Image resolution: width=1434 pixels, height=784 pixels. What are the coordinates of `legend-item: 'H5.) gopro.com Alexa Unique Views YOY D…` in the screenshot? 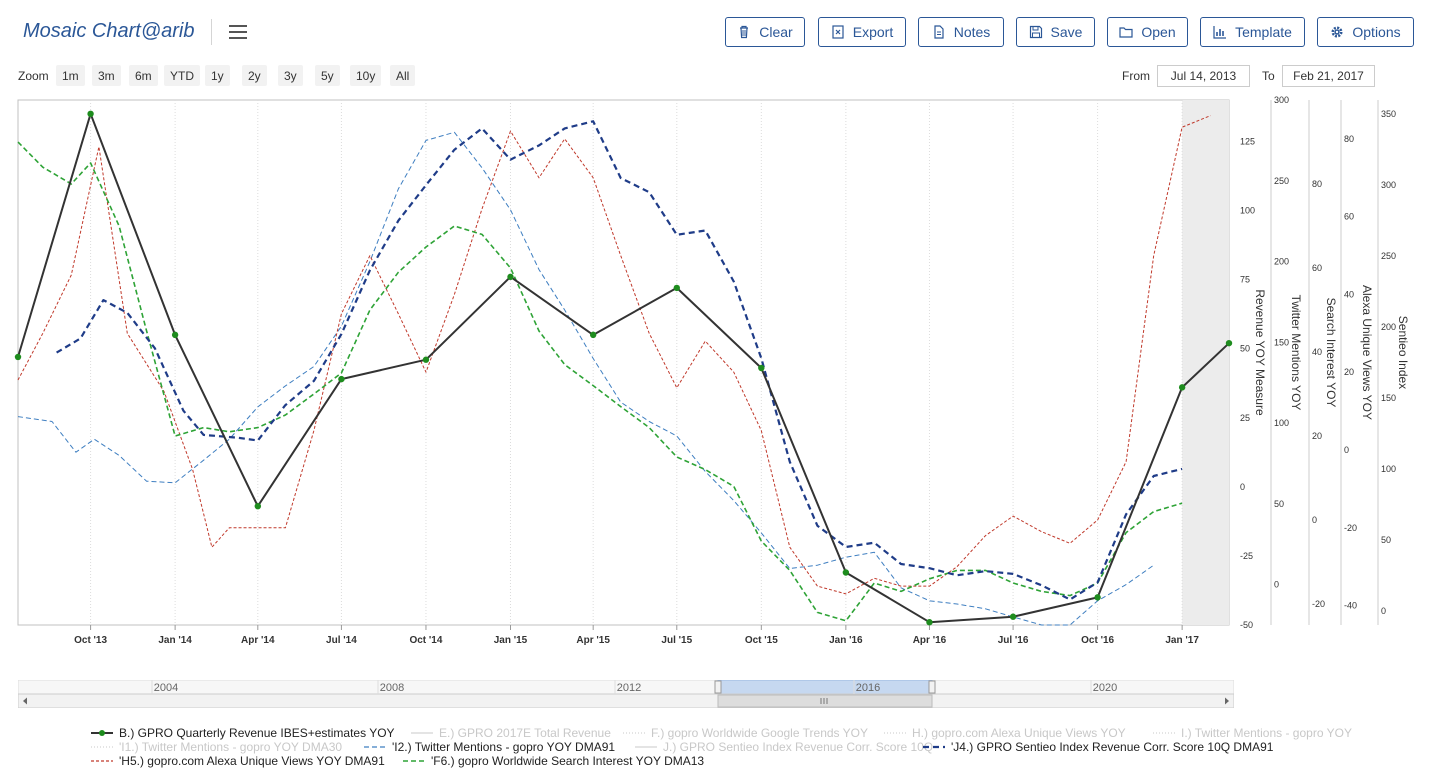 It's located at (237, 761).